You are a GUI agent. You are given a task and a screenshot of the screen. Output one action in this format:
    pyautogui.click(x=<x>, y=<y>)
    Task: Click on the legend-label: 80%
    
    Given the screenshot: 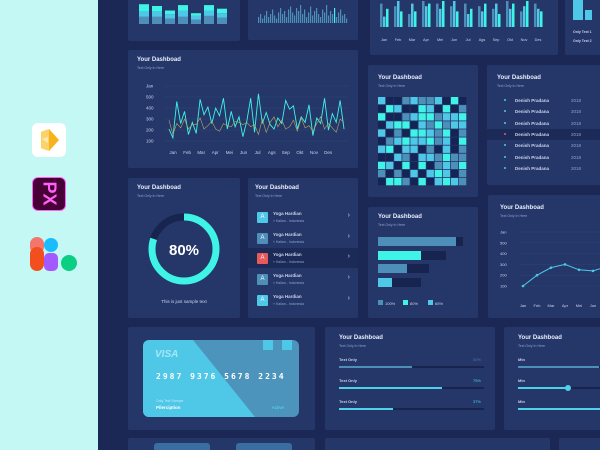 What is the action you would take?
    pyautogui.click(x=414, y=303)
    